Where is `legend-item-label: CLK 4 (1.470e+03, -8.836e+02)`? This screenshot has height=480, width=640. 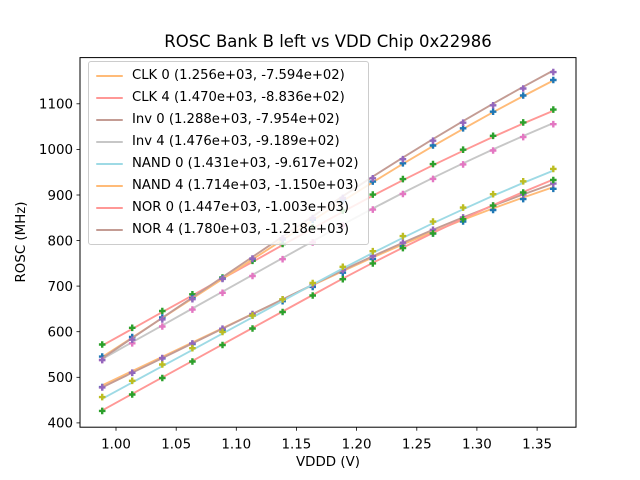
legend-item-label: CLK 4 (1.470e+03, -8.836e+02) is located at coordinates (238, 98).